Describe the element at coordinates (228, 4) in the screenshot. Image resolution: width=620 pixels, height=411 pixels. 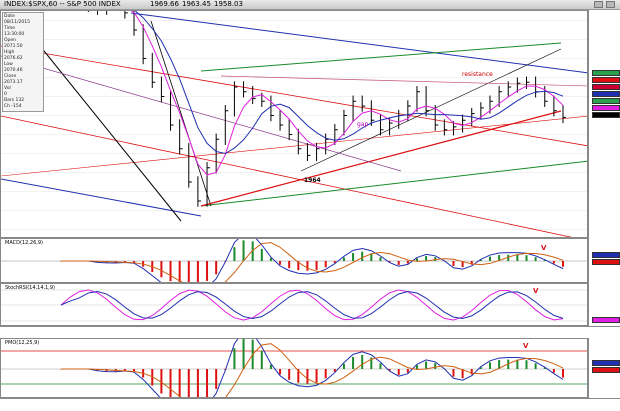
I see `quote-close: 1958.03` at that location.